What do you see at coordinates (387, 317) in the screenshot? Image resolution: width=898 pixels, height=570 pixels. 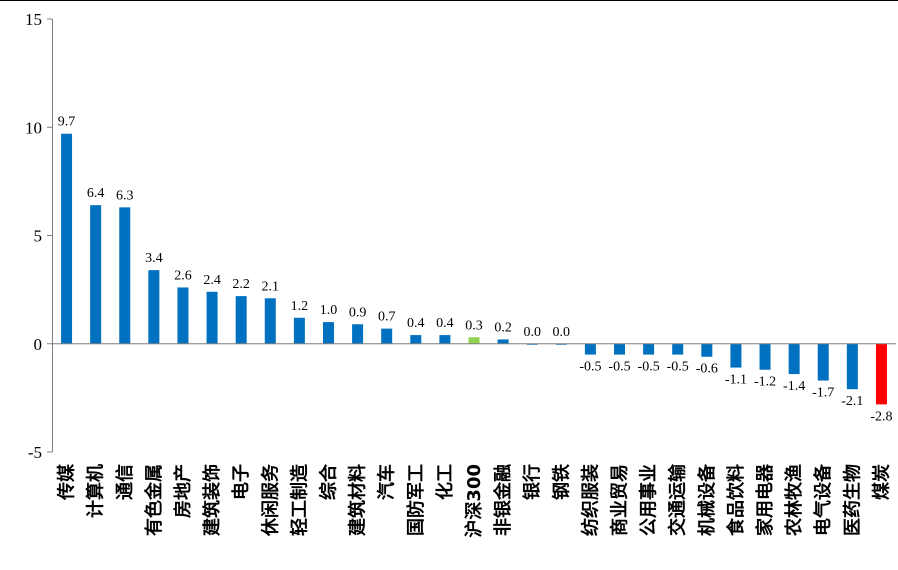 I see `data-label: 0.7` at bounding box center [387, 317].